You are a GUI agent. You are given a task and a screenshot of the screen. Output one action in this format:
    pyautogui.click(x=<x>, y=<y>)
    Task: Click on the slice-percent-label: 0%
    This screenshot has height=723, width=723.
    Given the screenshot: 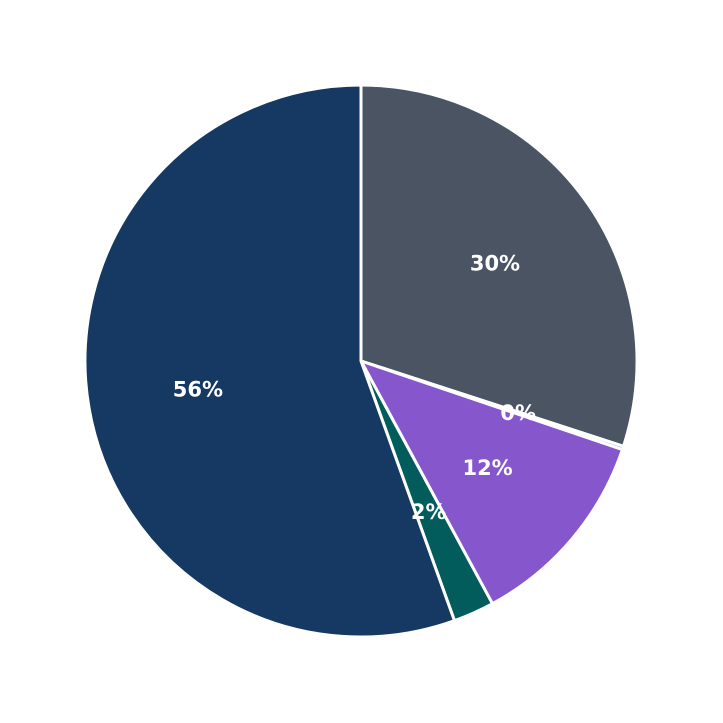 What is the action you would take?
    pyautogui.click(x=518, y=413)
    